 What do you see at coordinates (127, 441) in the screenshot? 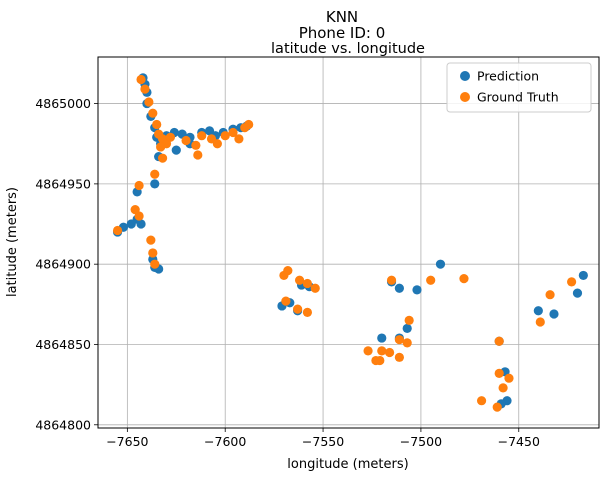
I see `x-tick-label: −7650` at bounding box center [127, 441].